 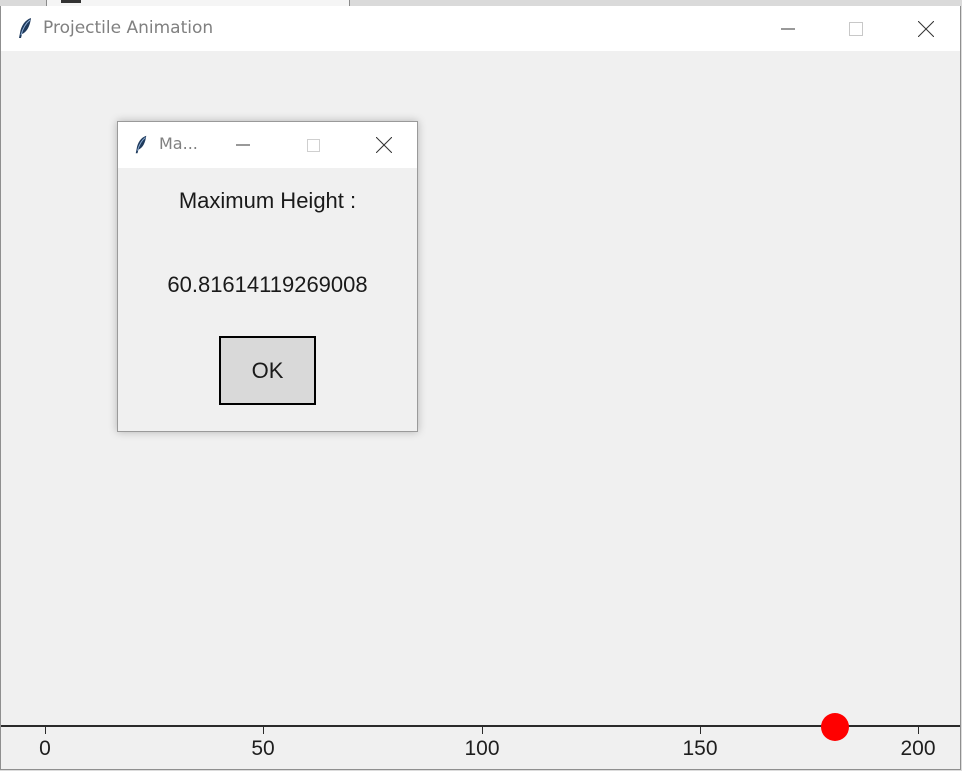 I want to click on x-axis-tick-label: 0, so click(x=45, y=748).